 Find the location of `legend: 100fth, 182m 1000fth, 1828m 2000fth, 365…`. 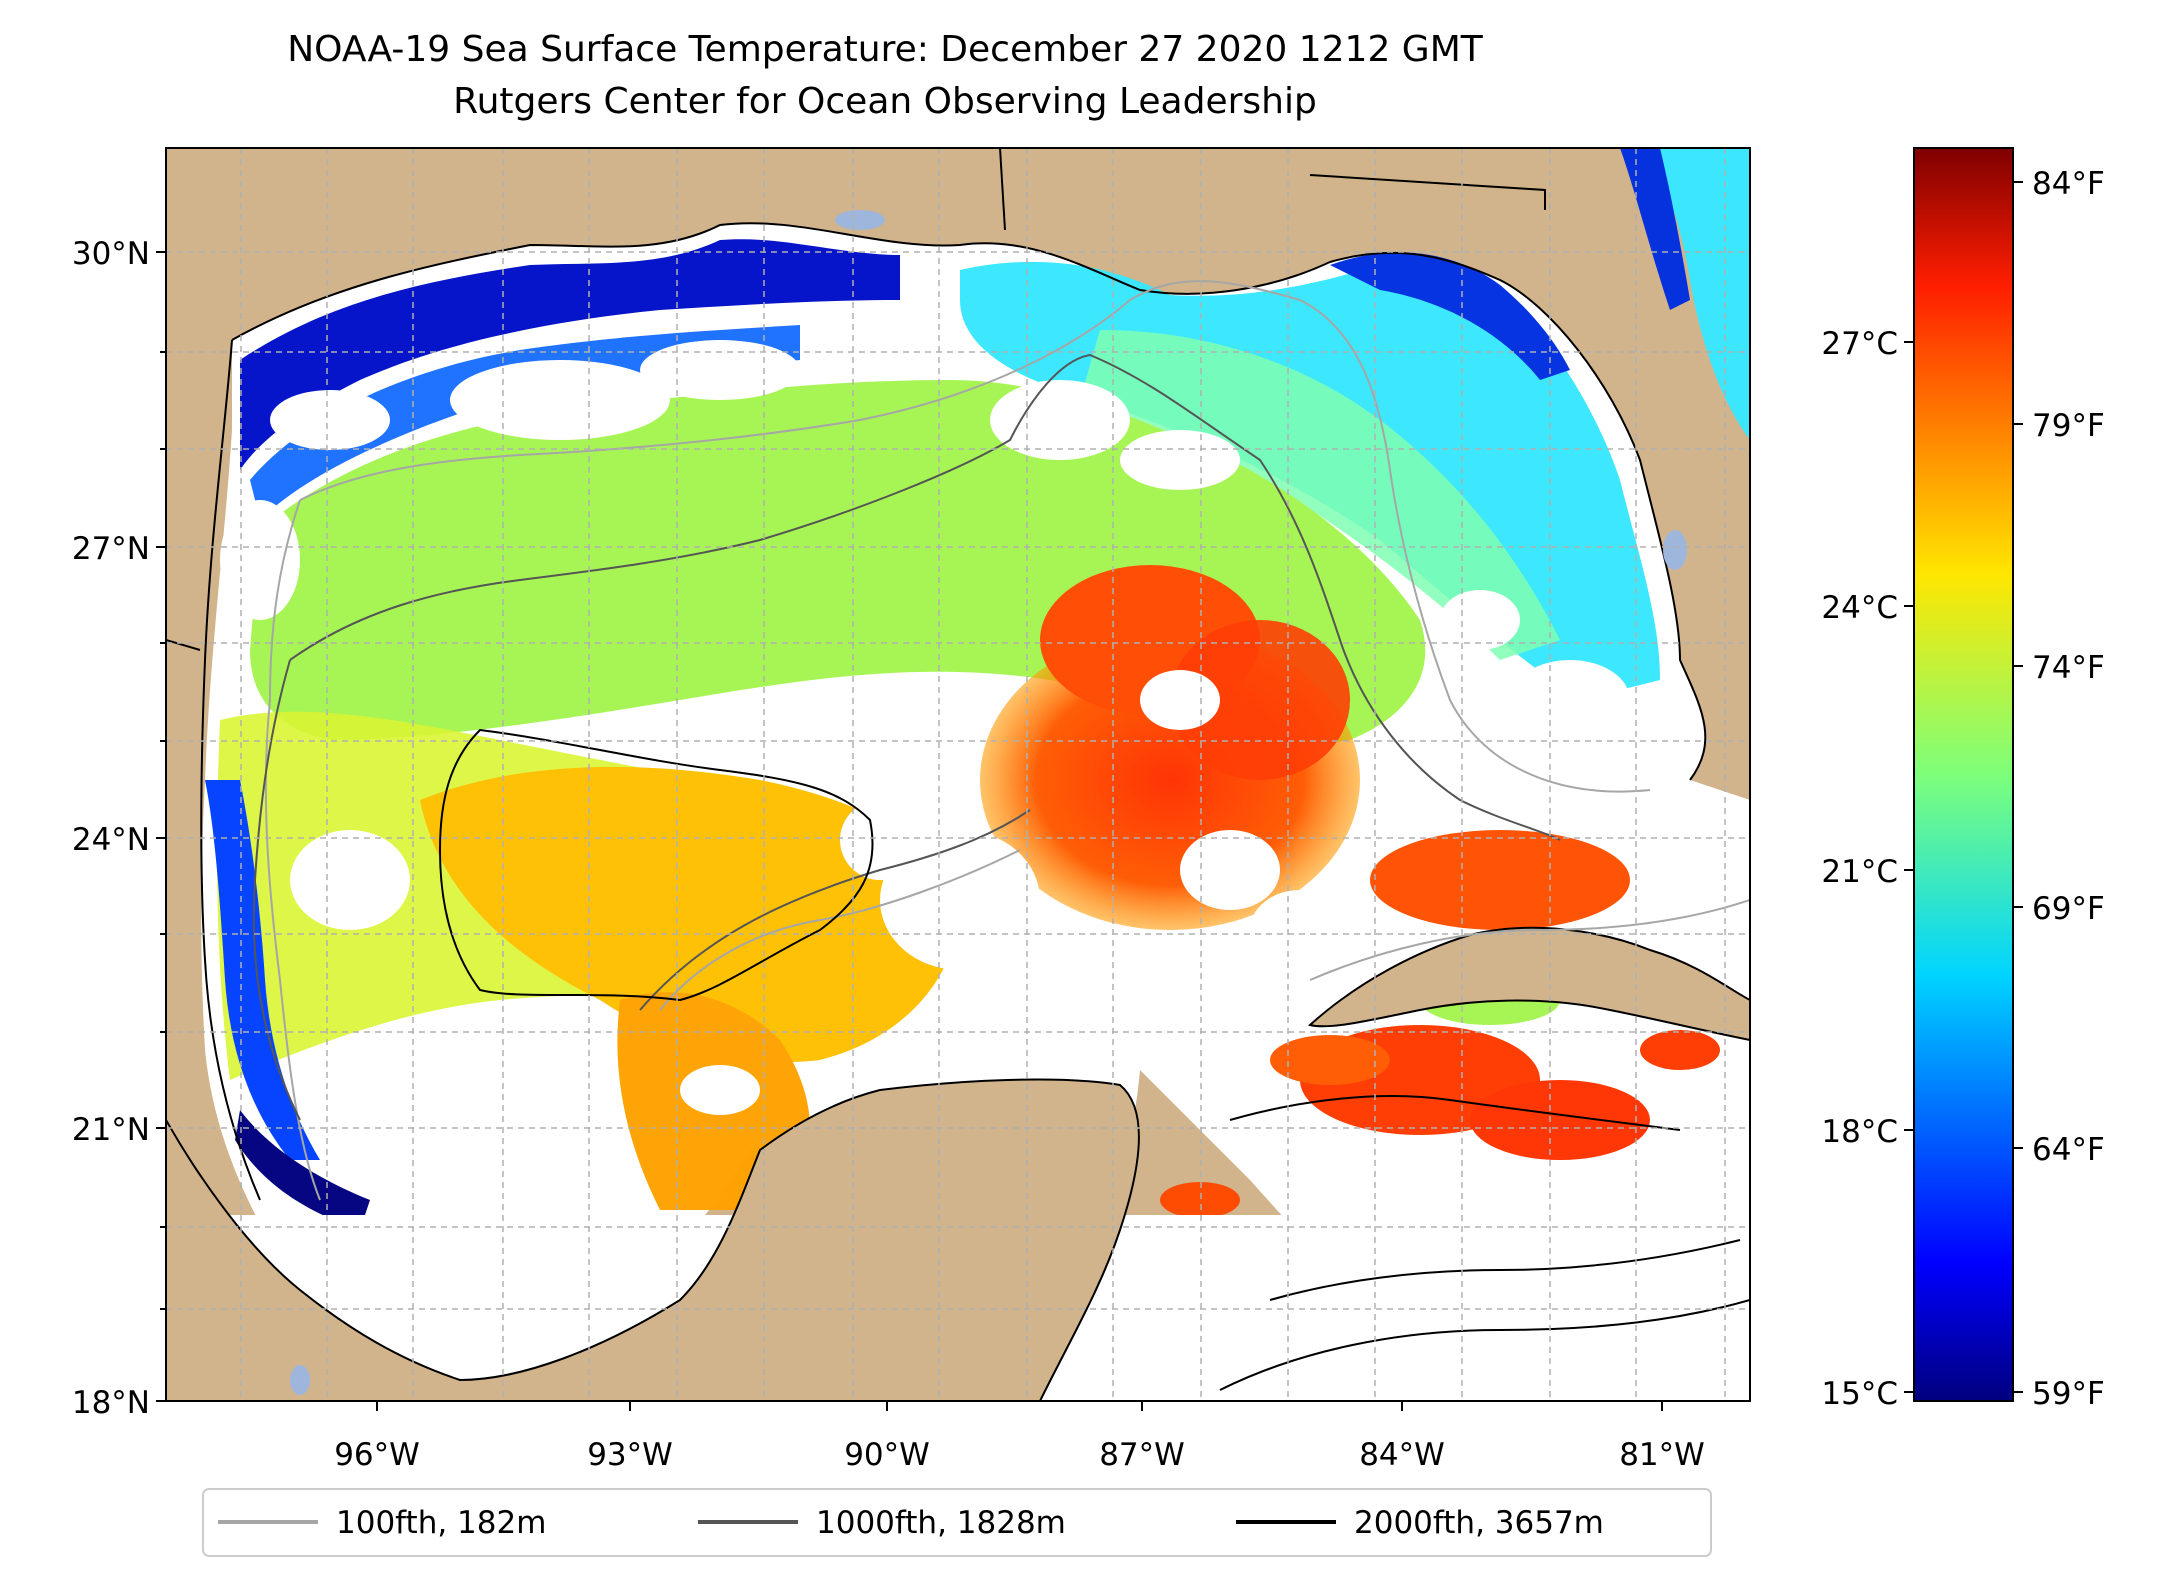

legend: 100fth, 182m 1000fth, 1828m 2000fth, 365… is located at coordinates (957, 1522).